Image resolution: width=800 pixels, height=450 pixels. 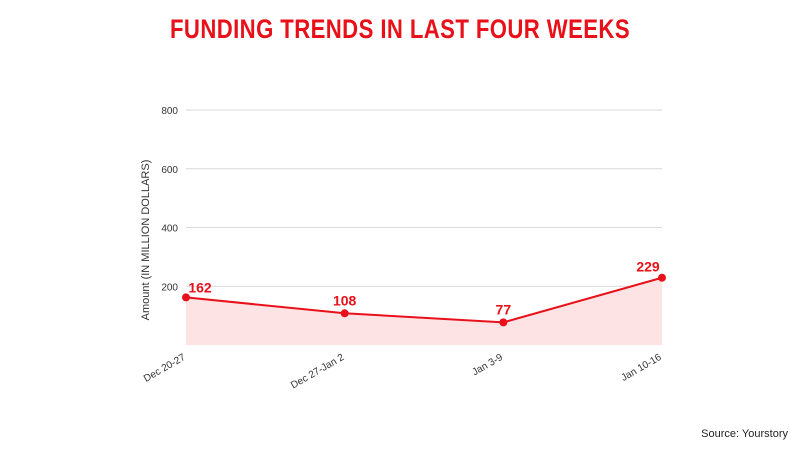 What do you see at coordinates (169, 111) in the screenshot?
I see `y-tick-label: 800` at bounding box center [169, 111].